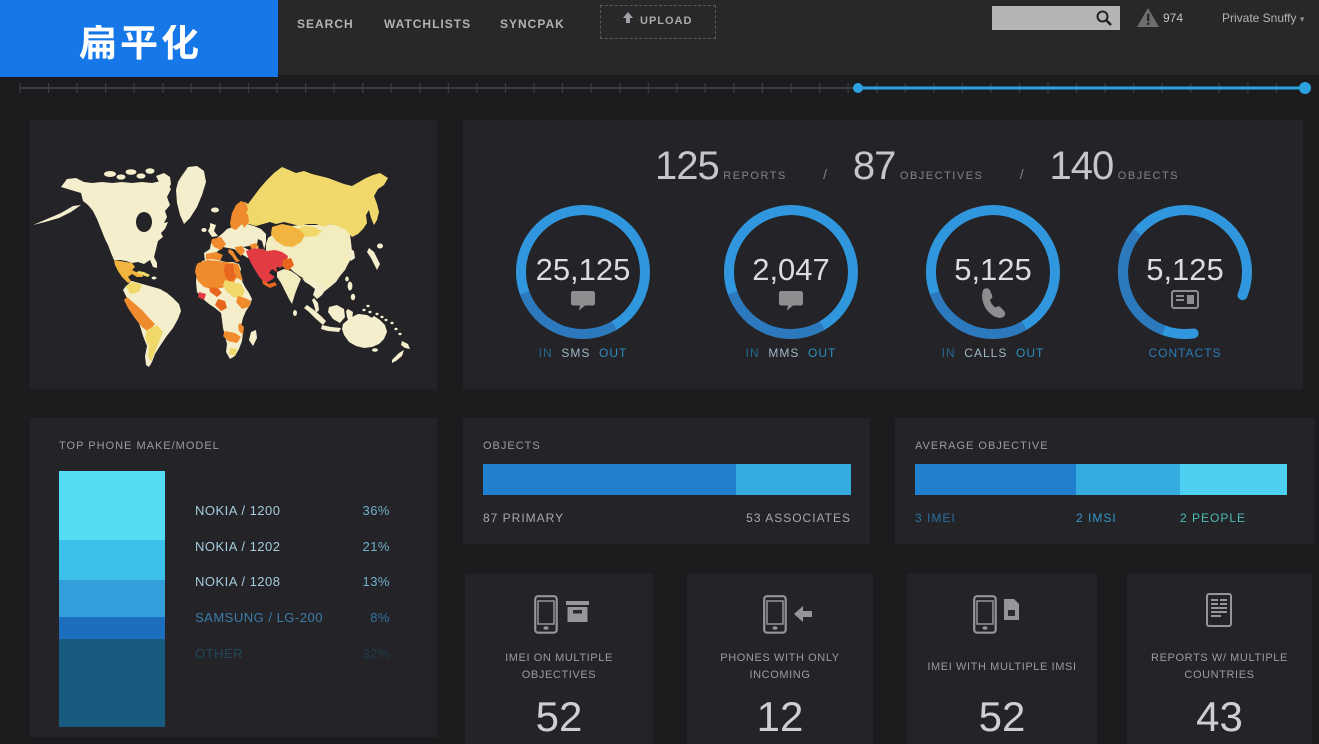 This screenshot has width=1319, height=744. Describe the element at coordinates (1184, 353) in the screenshot. I see `svg-text: CONTACTS` at that location.